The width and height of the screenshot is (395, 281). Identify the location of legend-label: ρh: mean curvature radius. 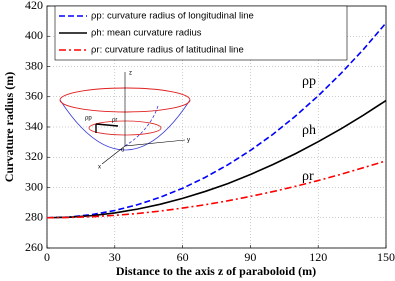
(146, 33).